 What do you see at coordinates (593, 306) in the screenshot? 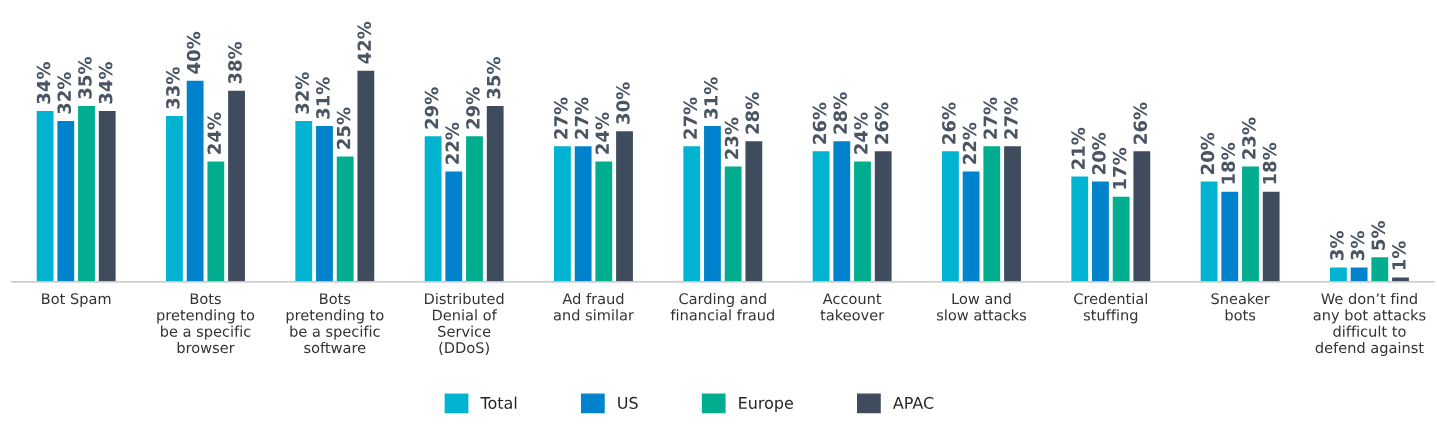
I see `x-tick-label: Ad fraud and similar` at bounding box center [593, 306].